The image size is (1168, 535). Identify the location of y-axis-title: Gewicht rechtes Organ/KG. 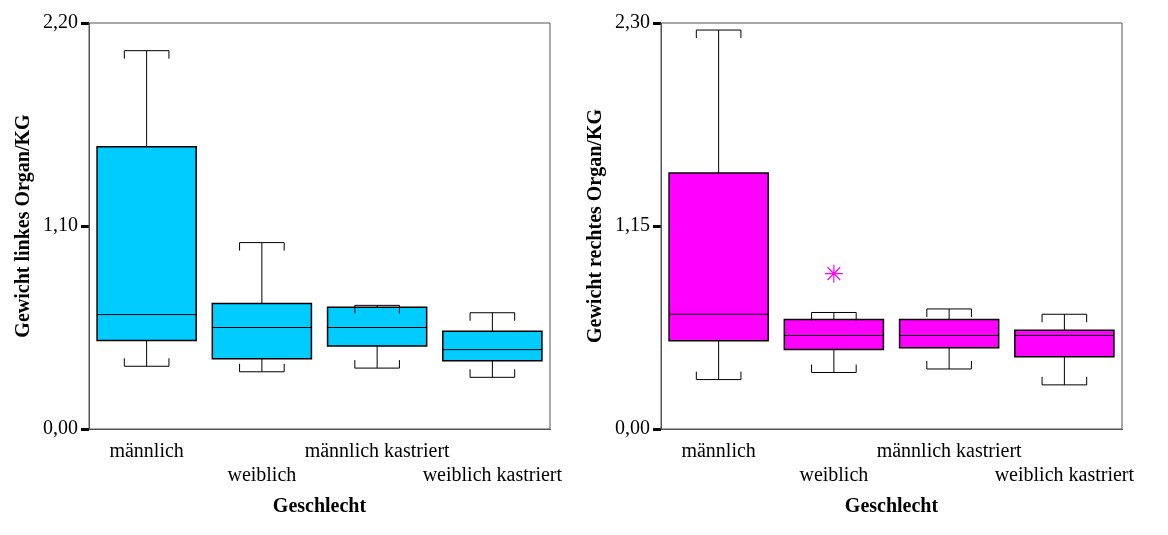
(595, 226).